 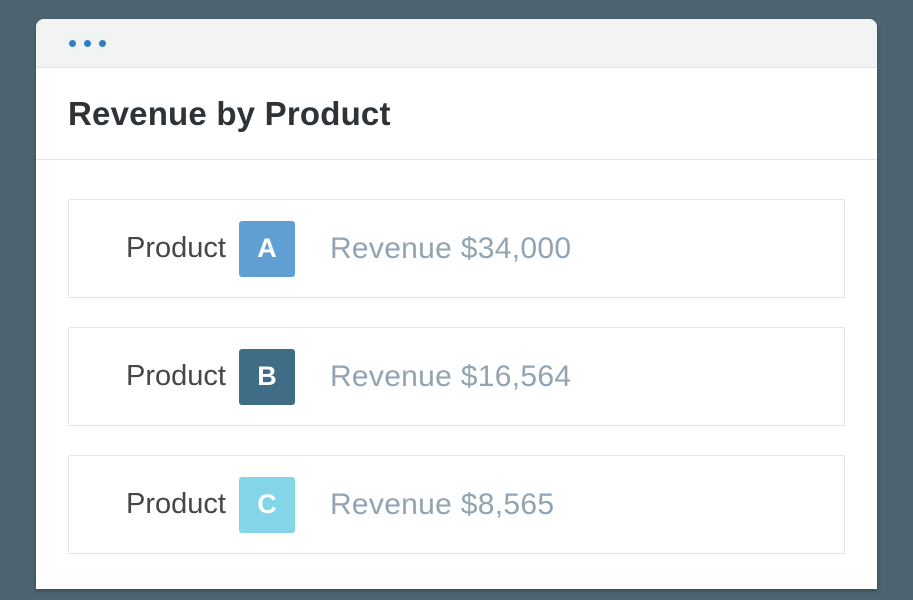 What do you see at coordinates (442, 504) in the screenshot?
I see `revenue-value: Revenue $8,565` at bounding box center [442, 504].